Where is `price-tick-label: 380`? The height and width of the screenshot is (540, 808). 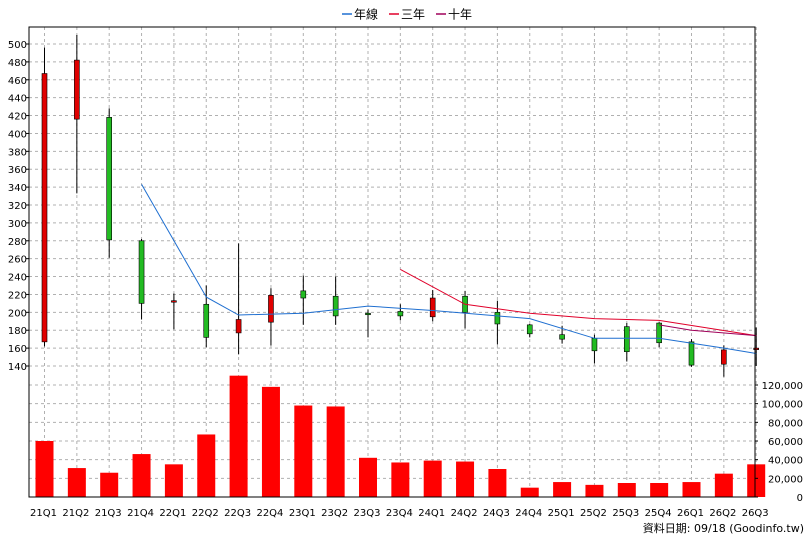
price-tick-label: 380 is located at coordinates (17, 152).